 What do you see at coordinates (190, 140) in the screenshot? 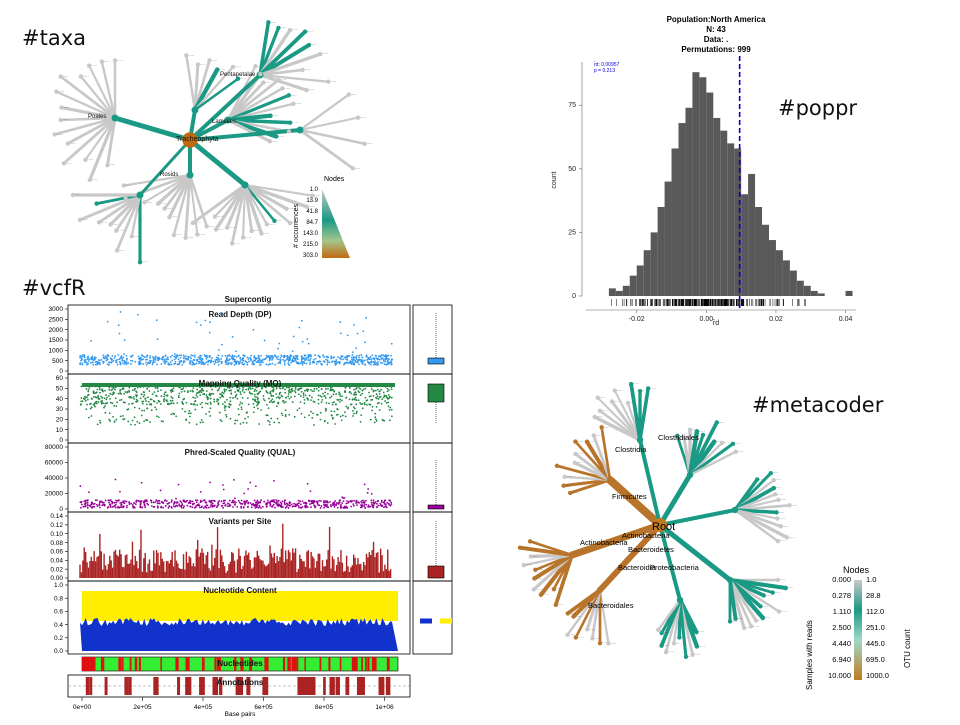
I see `tree-root-node` at bounding box center [190, 140].